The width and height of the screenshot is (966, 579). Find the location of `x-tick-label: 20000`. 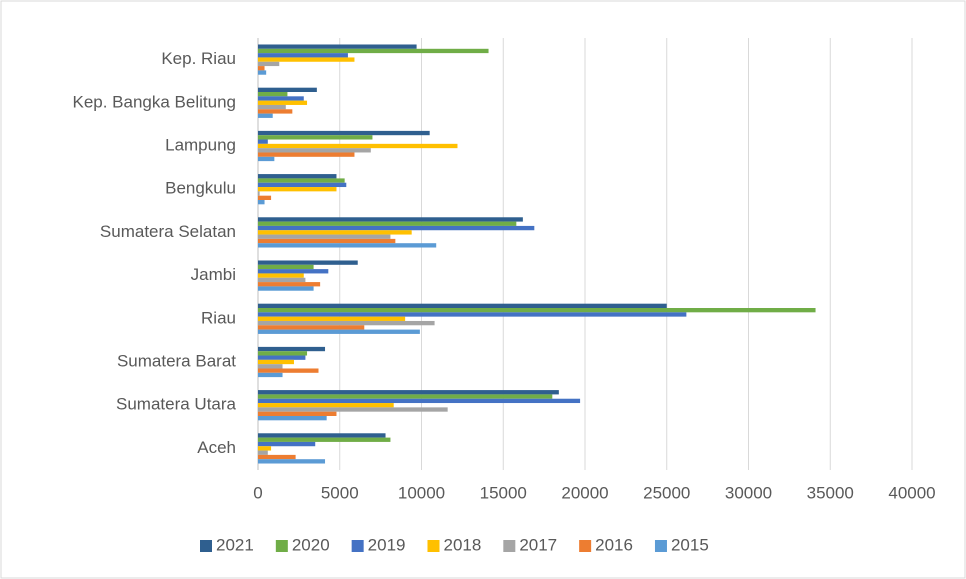

x-tick-label: 20000 is located at coordinates (584, 492).